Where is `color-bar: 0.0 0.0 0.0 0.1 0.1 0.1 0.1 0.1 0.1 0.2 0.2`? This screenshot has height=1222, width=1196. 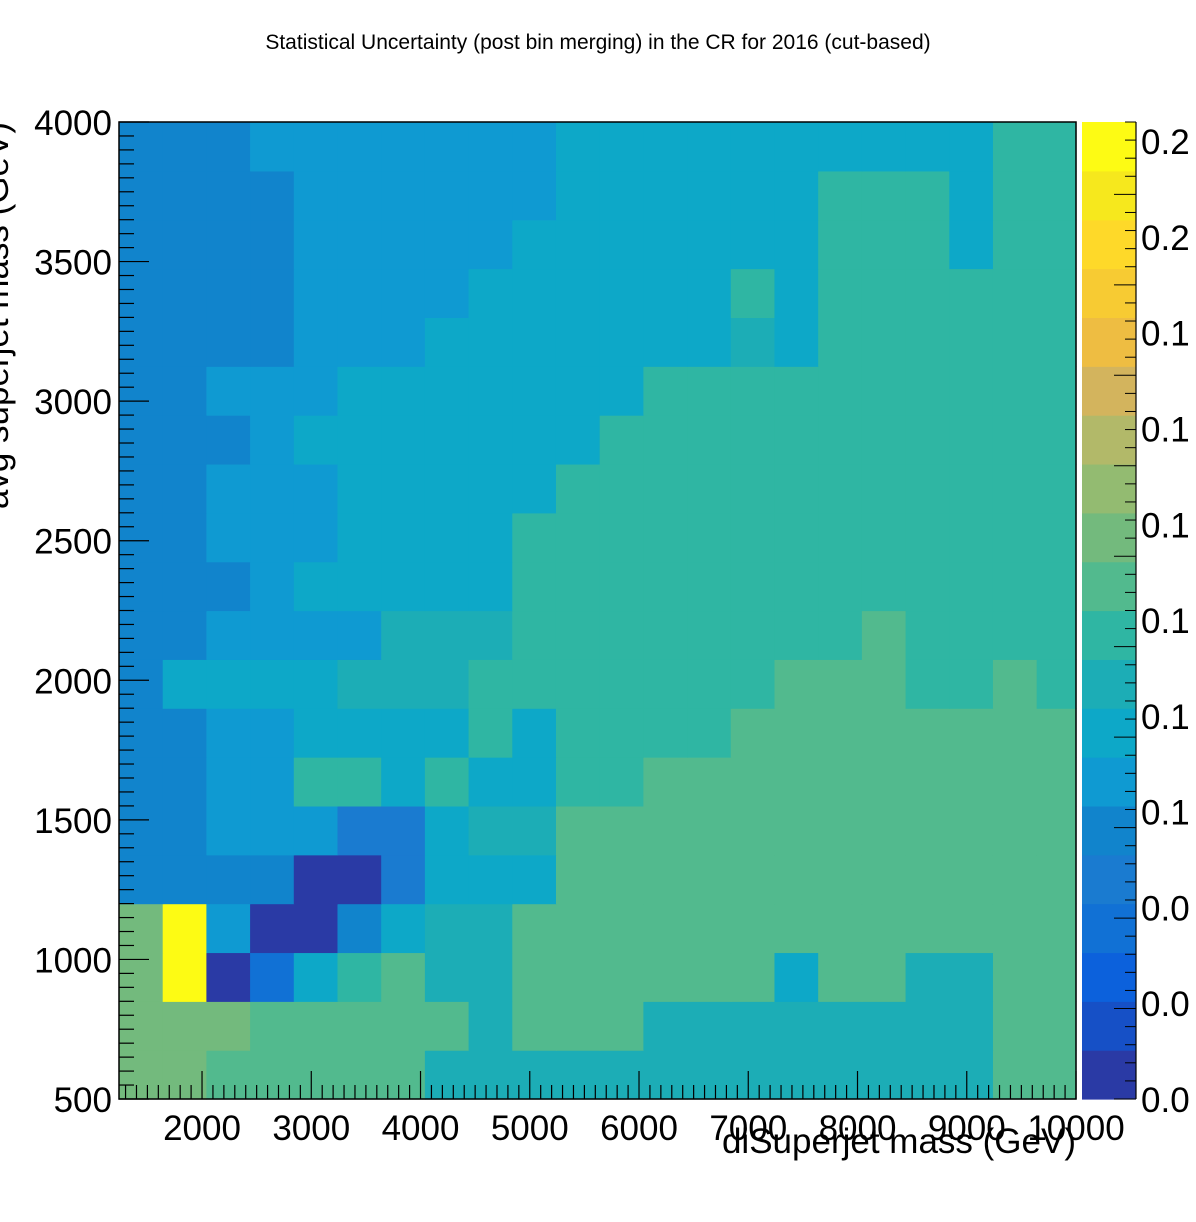
color-bar: 0.0 0.0 0.0 0.1 0.1 0.1 0.1 0.1 0.1 0.2 0.2 is located at coordinates (1136, 620).